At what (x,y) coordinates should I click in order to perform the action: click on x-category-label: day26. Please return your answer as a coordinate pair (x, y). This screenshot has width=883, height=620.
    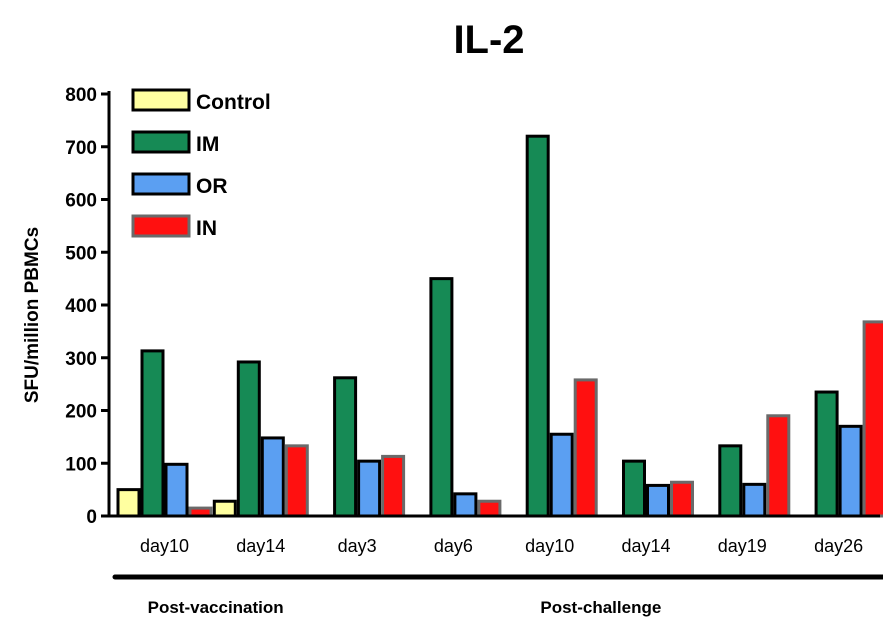
    Looking at the image, I should click on (838, 546).